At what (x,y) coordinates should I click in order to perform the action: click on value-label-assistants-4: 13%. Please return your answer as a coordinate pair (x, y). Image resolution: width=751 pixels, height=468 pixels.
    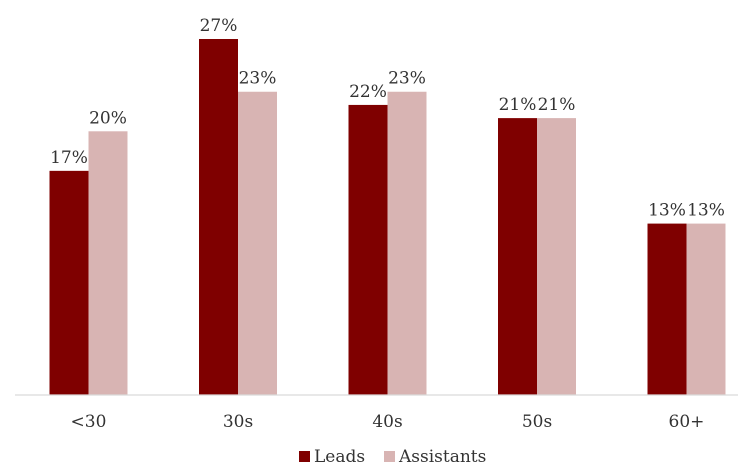
    Looking at the image, I should click on (706, 211).